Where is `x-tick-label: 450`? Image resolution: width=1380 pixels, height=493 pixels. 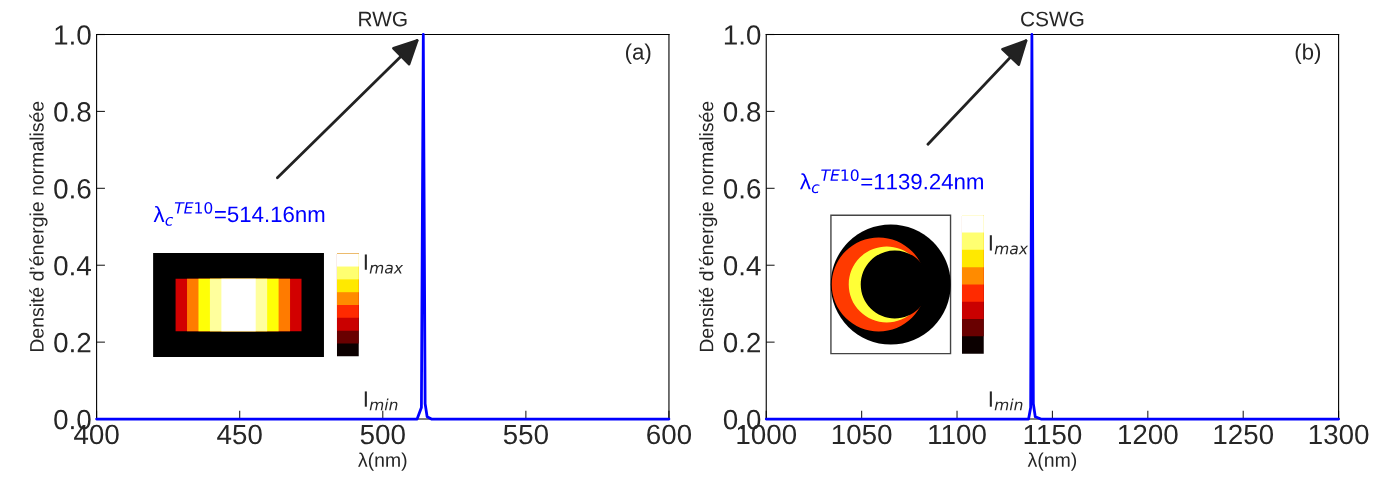
x-tick-label: 450 is located at coordinates (239, 434).